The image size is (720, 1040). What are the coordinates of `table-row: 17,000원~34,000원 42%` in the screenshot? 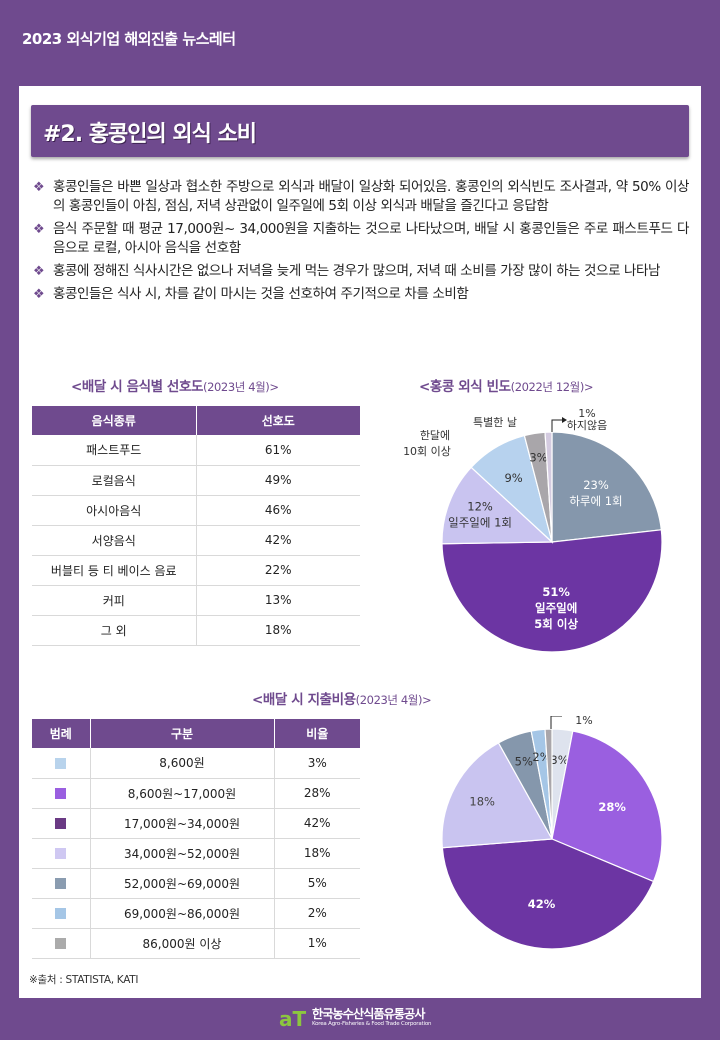 It's located at (196, 823).